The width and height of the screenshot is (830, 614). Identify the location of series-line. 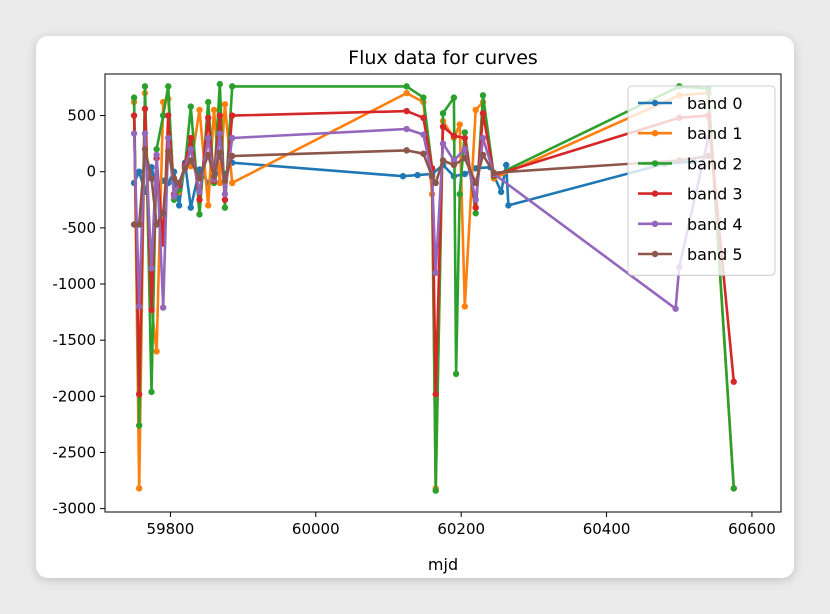
(421, 186).